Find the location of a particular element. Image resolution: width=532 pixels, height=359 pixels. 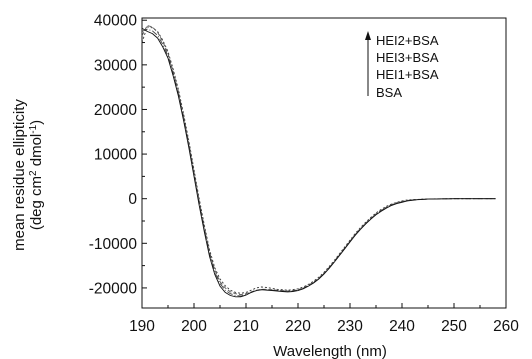

y-tick-label: 40000 is located at coordinates (115, 21).